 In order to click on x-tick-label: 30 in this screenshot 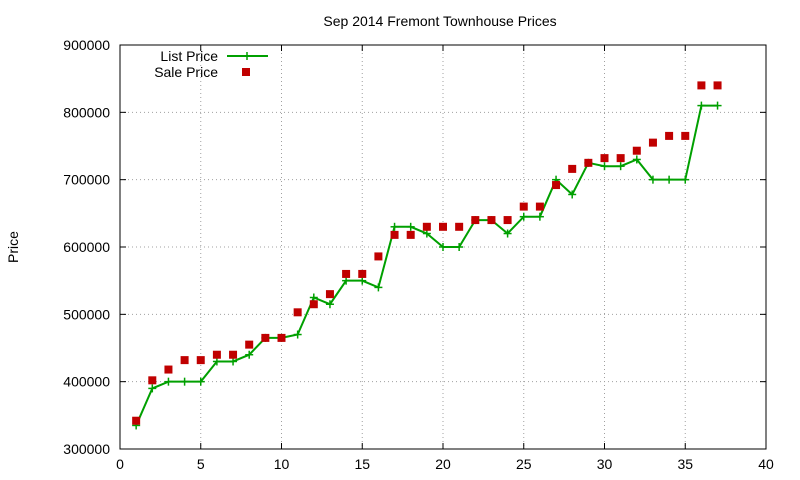, I will do `click(605, 464)`.